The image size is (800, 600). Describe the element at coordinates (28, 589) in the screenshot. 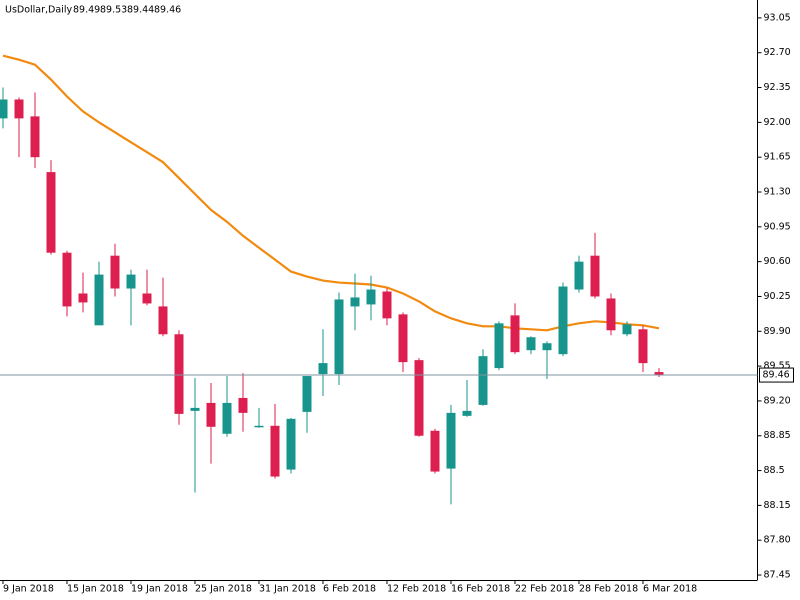

I see `x-tick-label: 9 Jan 2018` at that location.